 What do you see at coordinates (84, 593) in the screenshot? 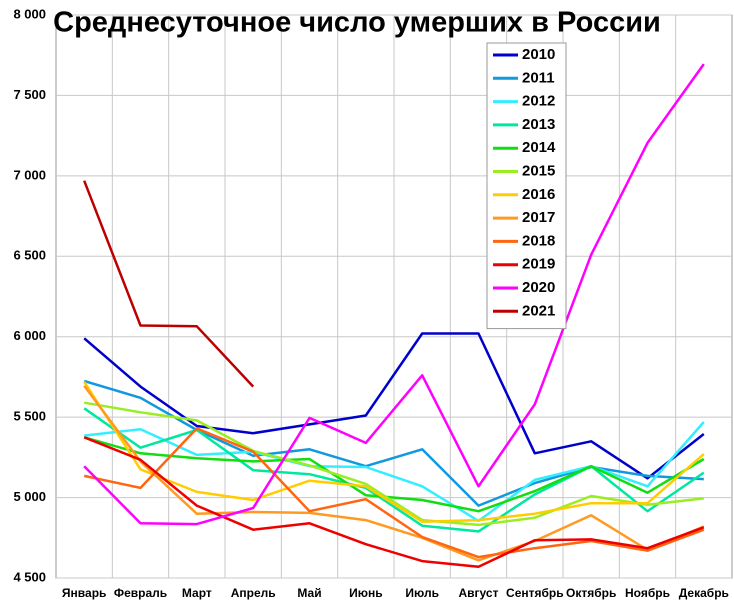
I see `x-tick-label: Январь` at bounding box center [84, 593].